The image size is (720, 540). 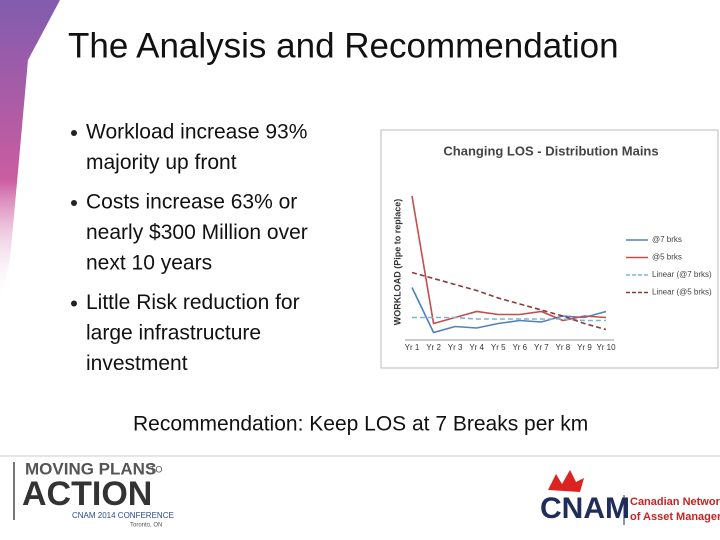 What do you see at coordinates (433, 347) in the screenshot?
I see `x-tick-label: Yr 2` at bounding box center [433, 347].